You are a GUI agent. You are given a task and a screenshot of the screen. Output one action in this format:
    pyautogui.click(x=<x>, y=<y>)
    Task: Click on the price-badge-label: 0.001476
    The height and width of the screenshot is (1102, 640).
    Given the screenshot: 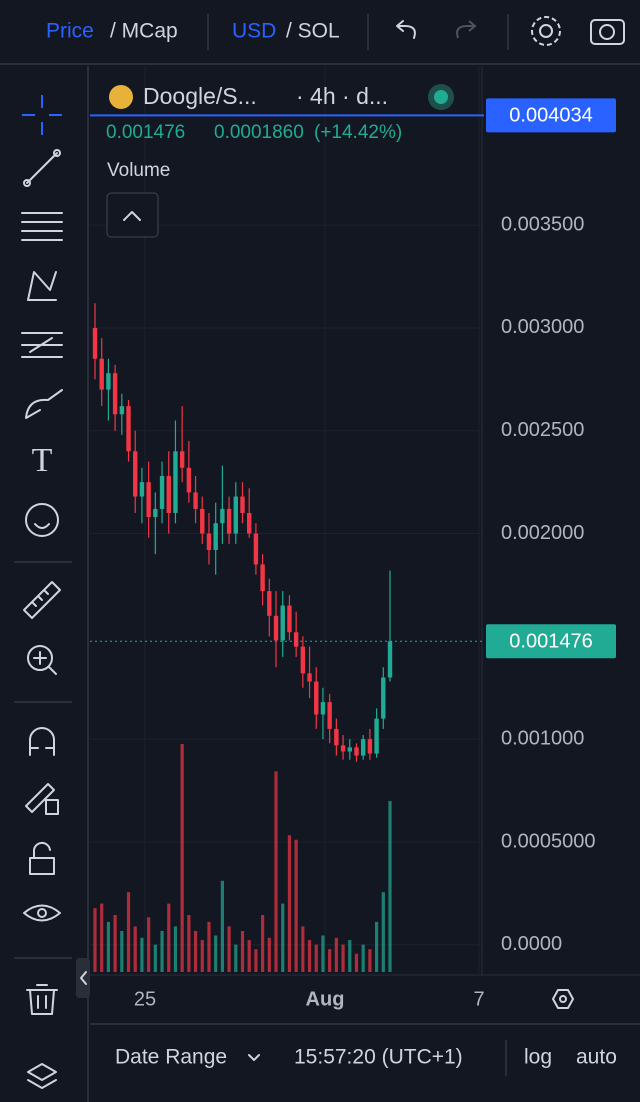 What is the action you would take?
    pyautogui.click(x=550, y=642)
    